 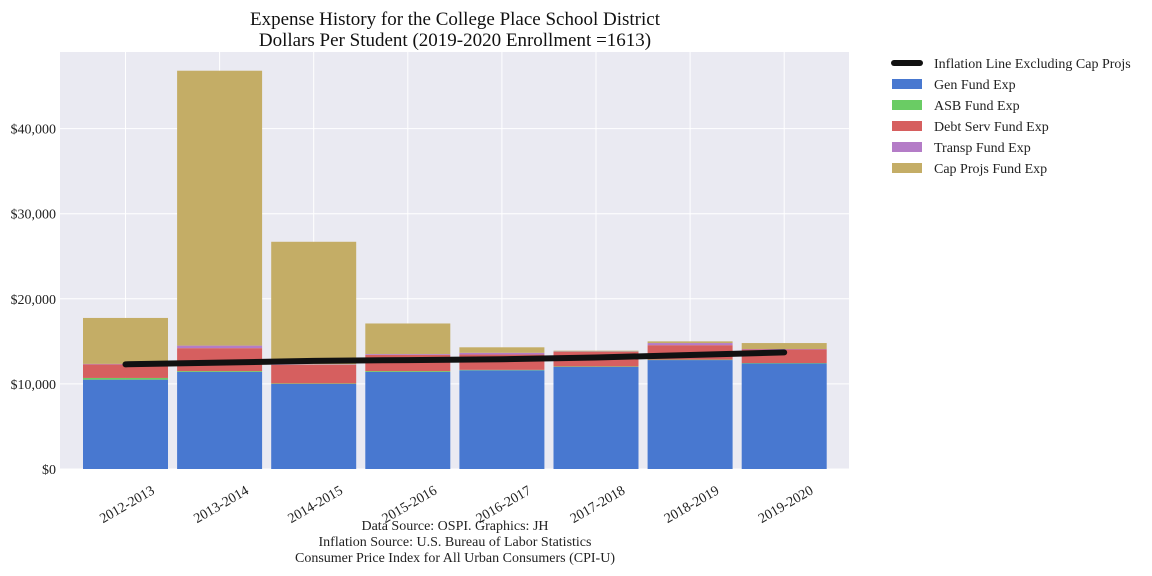 I want to click on legend-swatch-asb-fund-exp, so click(x=907, y=105).